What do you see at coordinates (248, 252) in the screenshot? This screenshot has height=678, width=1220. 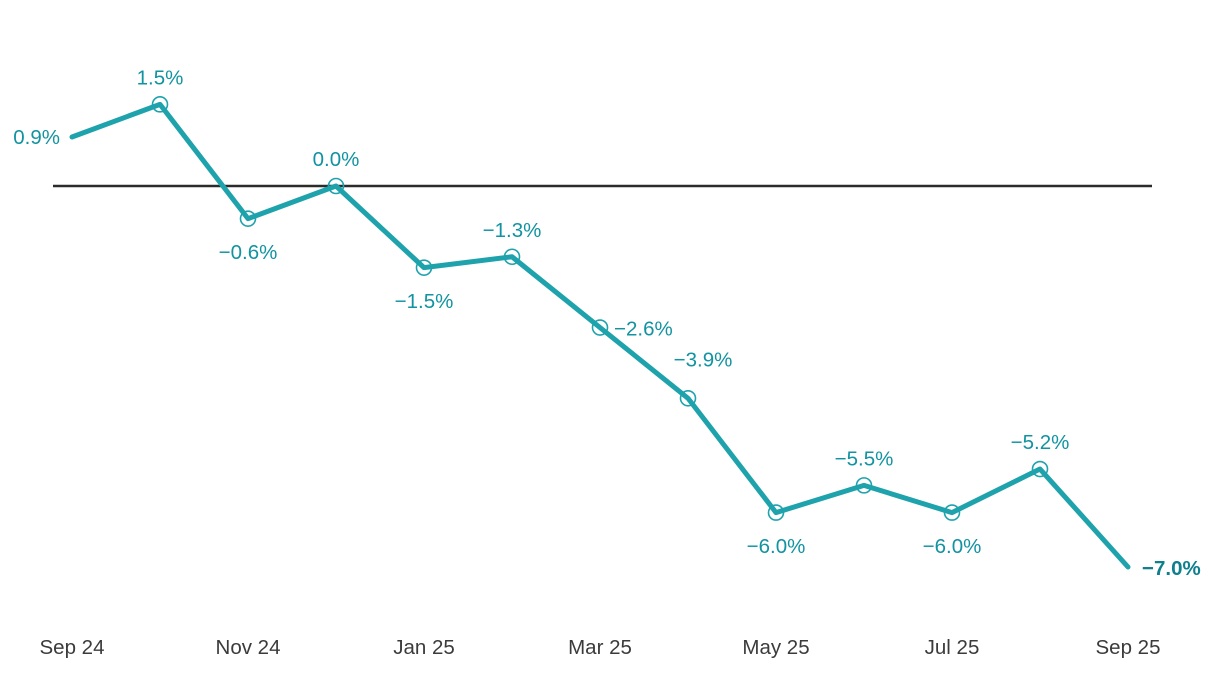 I see `value-label: −0.6%` at bounding box center [248, 252].